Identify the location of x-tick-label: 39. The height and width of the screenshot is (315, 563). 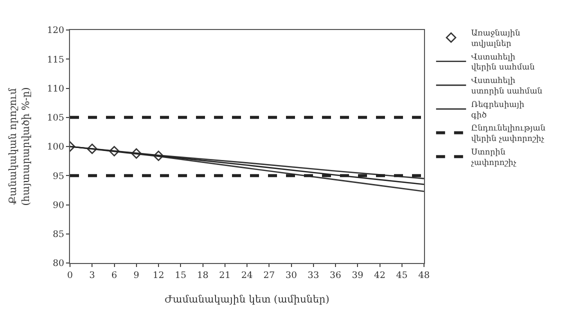
(358, 275).